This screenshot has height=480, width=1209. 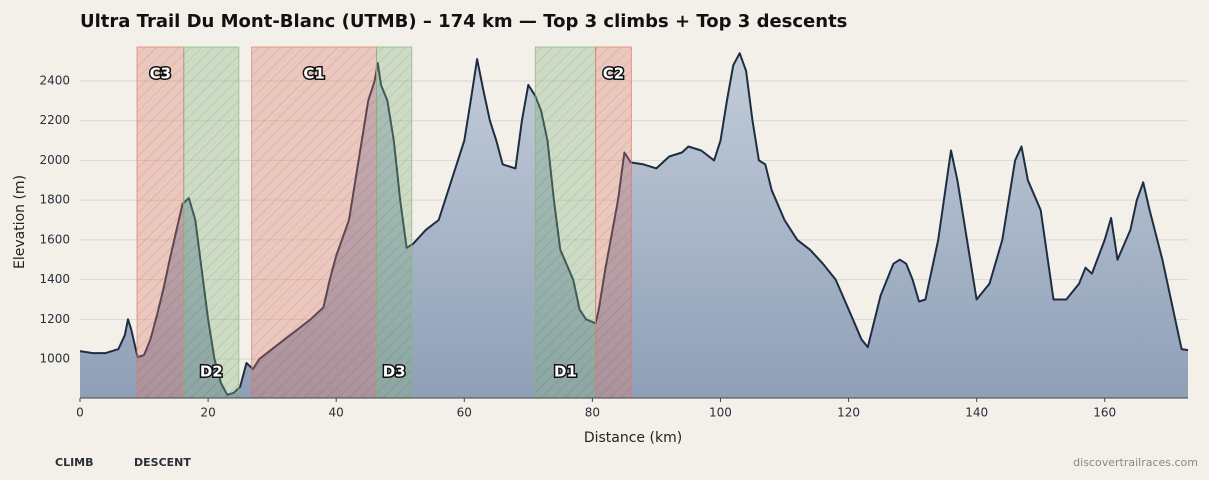 I want to click on x-tick-label: 120, so click(x=848, y=413).